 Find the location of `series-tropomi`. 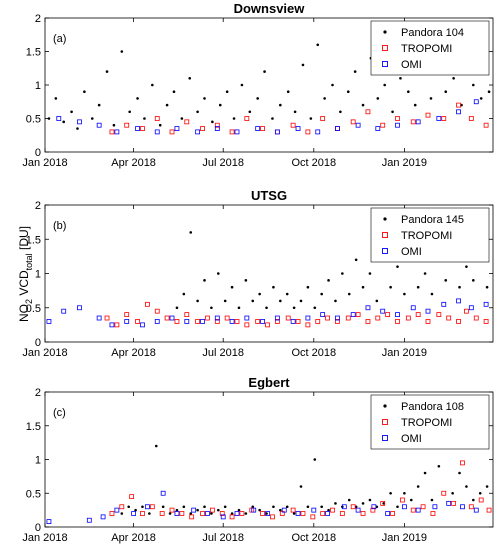

series-tropomi is located at coordinates (300, 490).